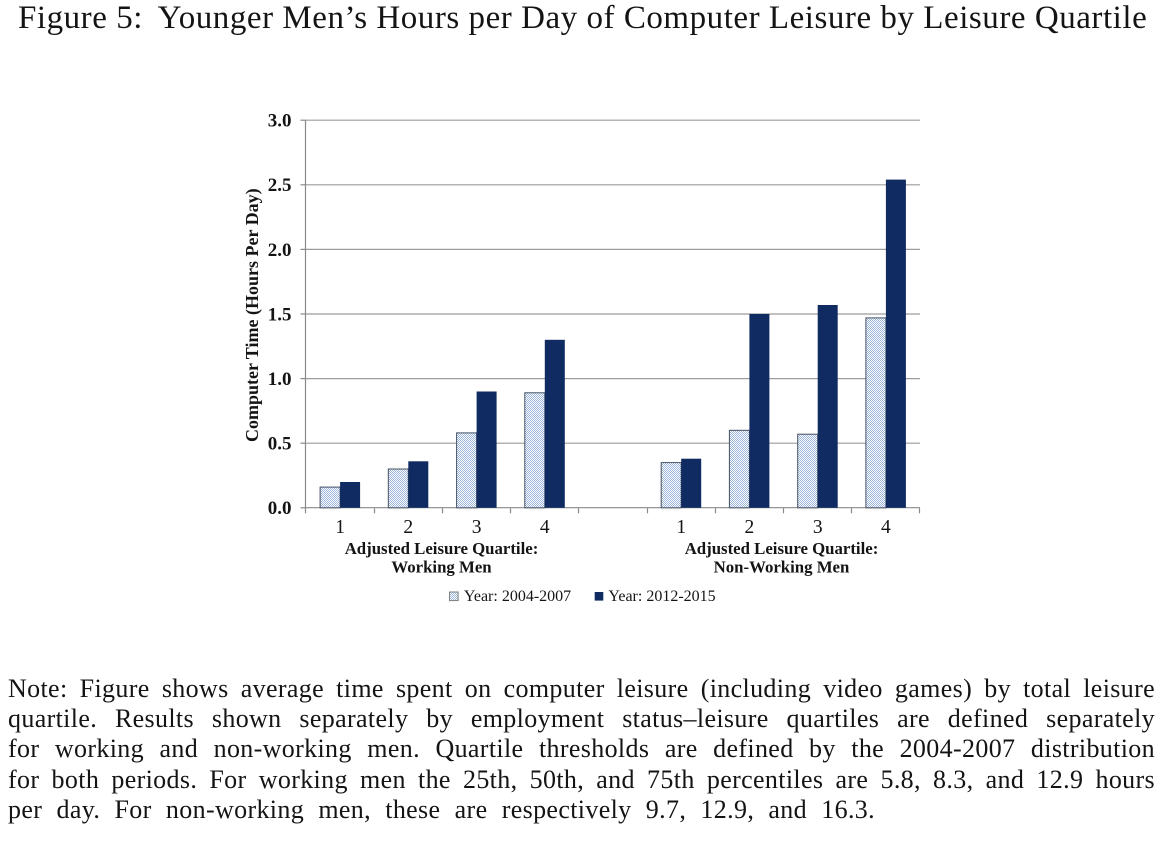 The width and height of the screenshot is (1170, 844). What do you see at coordinates (280, 444) in the screenshot?
I see `svg-text: 0.5` at bounding box center [280, 444].